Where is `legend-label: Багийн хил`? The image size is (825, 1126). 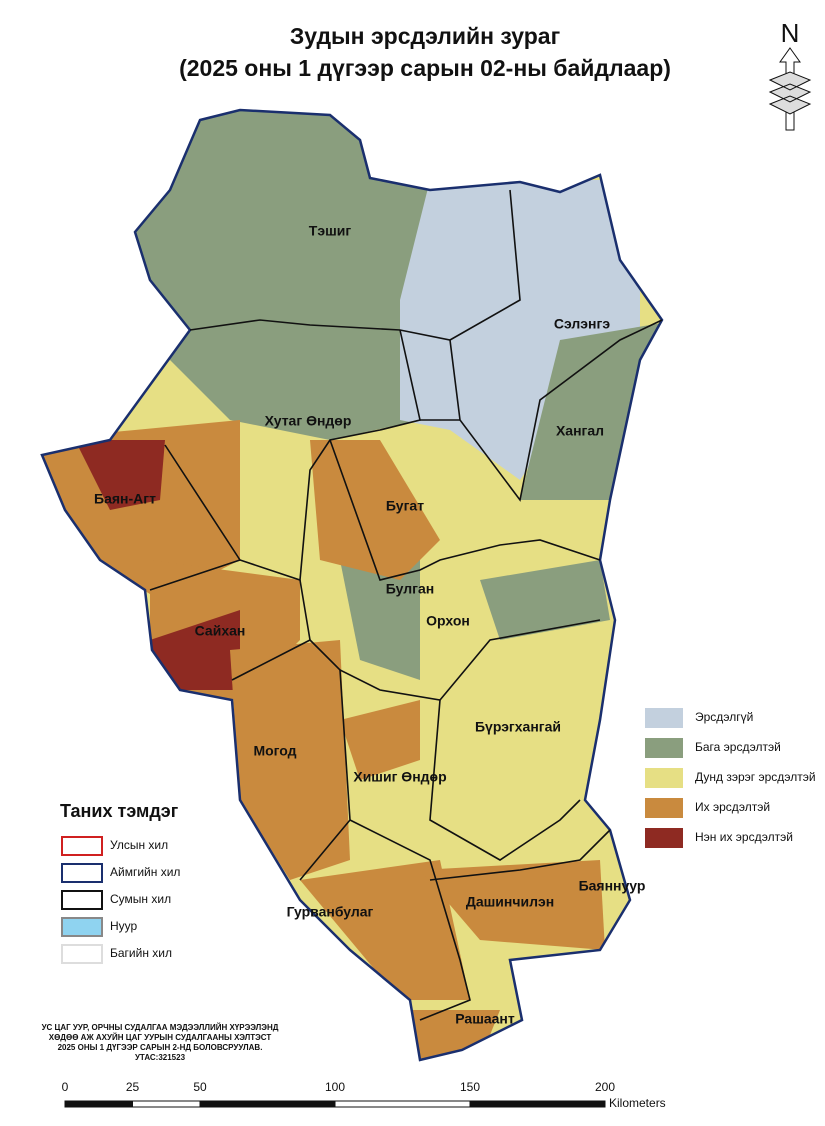 legend-label: Багийн хил is located at coordinates (141, 953).